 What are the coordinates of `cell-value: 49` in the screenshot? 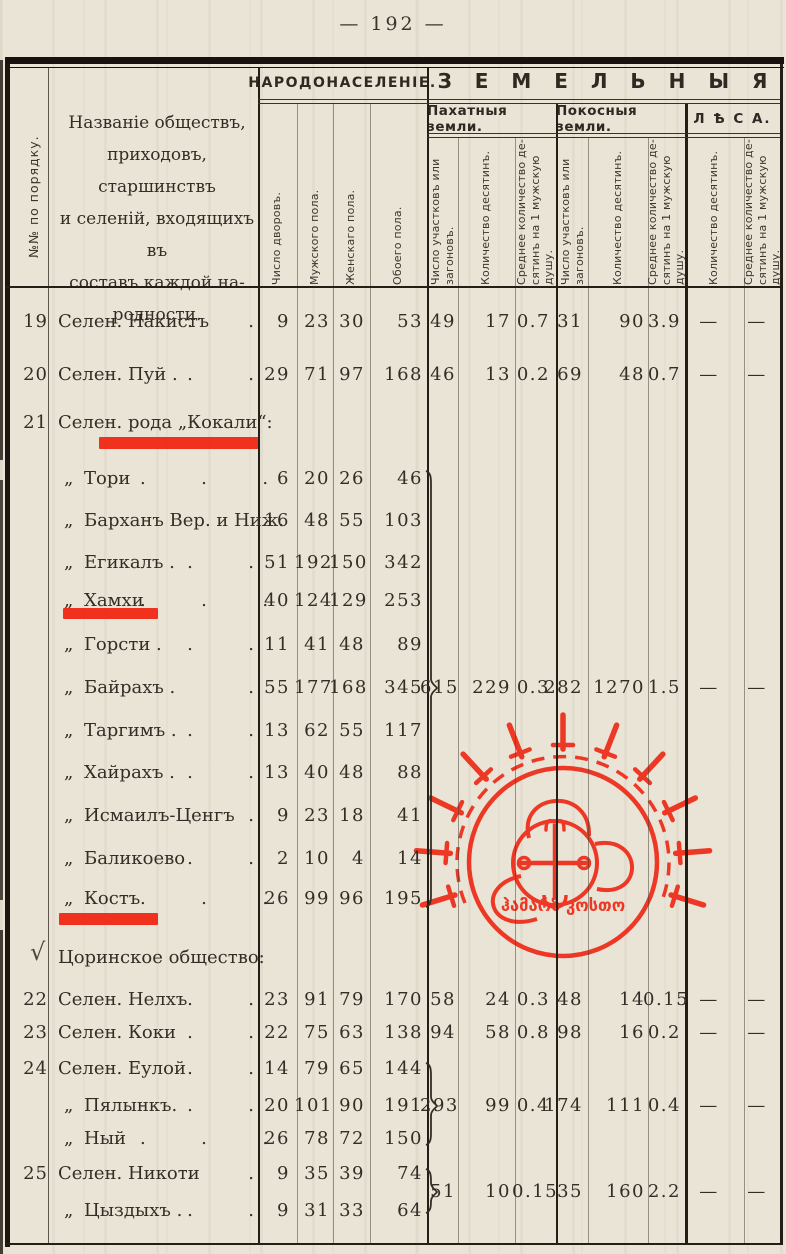 It's located at (443, 321).